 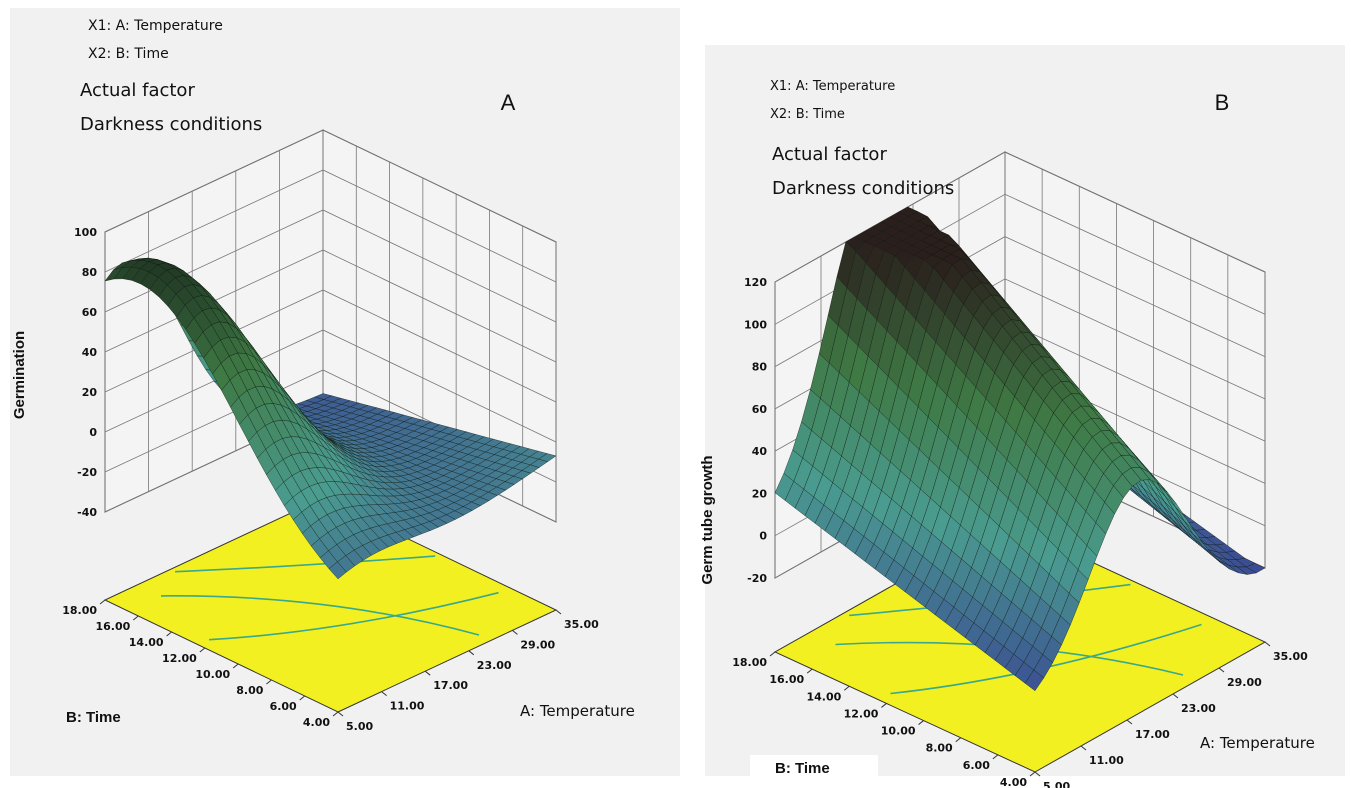 What do you see at coordinates (755, 282) in the screenshot?
I see `z-tick-label: 120` at bounding box center [755, 282].